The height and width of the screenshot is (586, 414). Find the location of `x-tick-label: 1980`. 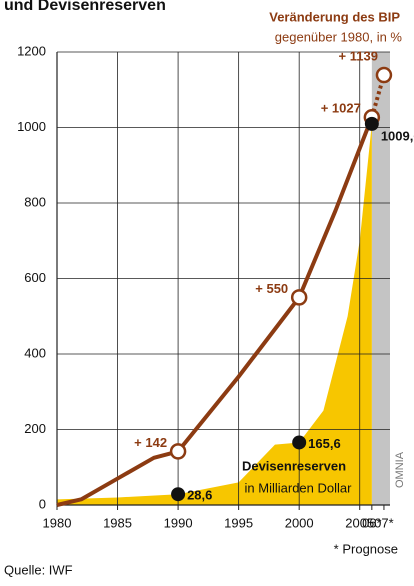

x-tick-label: 1980 is located at coordinates (57, 522).